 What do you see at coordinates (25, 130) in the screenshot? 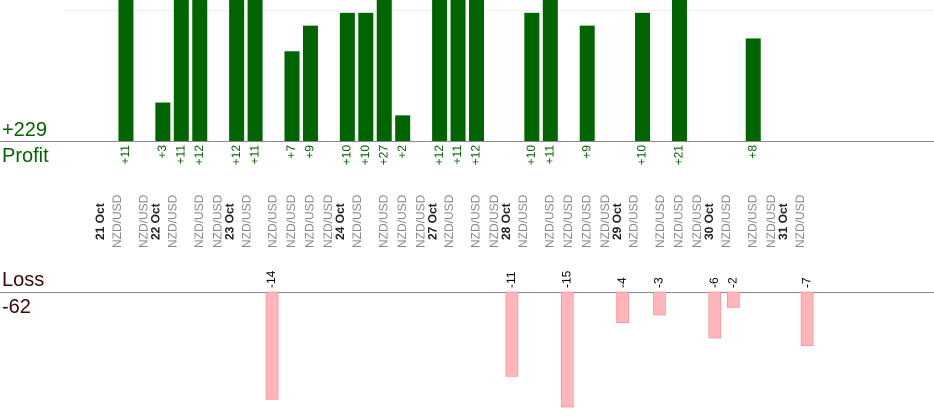
I see `profit-total: +229` at bounding box center [25, 130].